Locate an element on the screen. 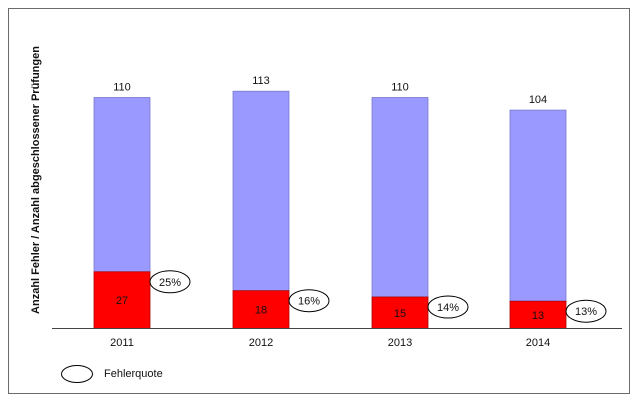 Image resolution: width=640 pixels, height=404 pixels. error-rate-2014: 13% is located at coordinates (586, 312).